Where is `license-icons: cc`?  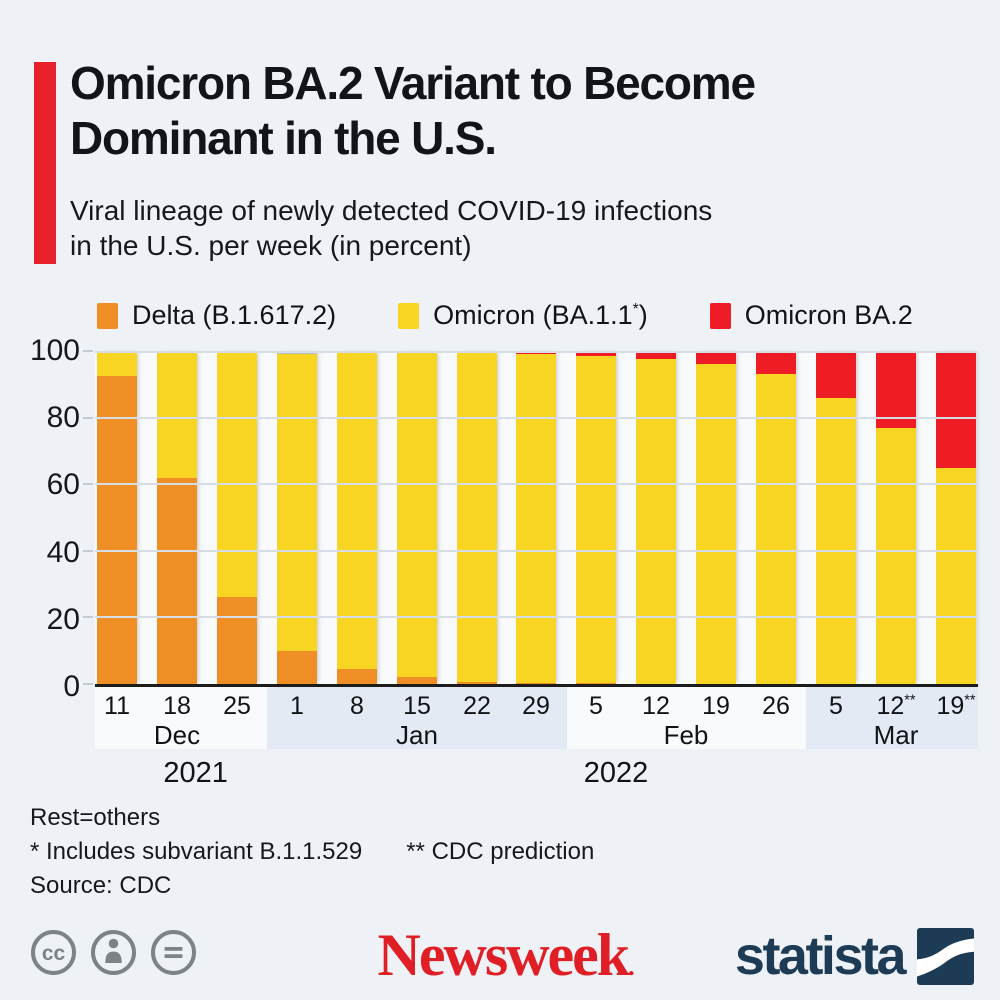 license-icons: cc is located at coordinates (113, 952).